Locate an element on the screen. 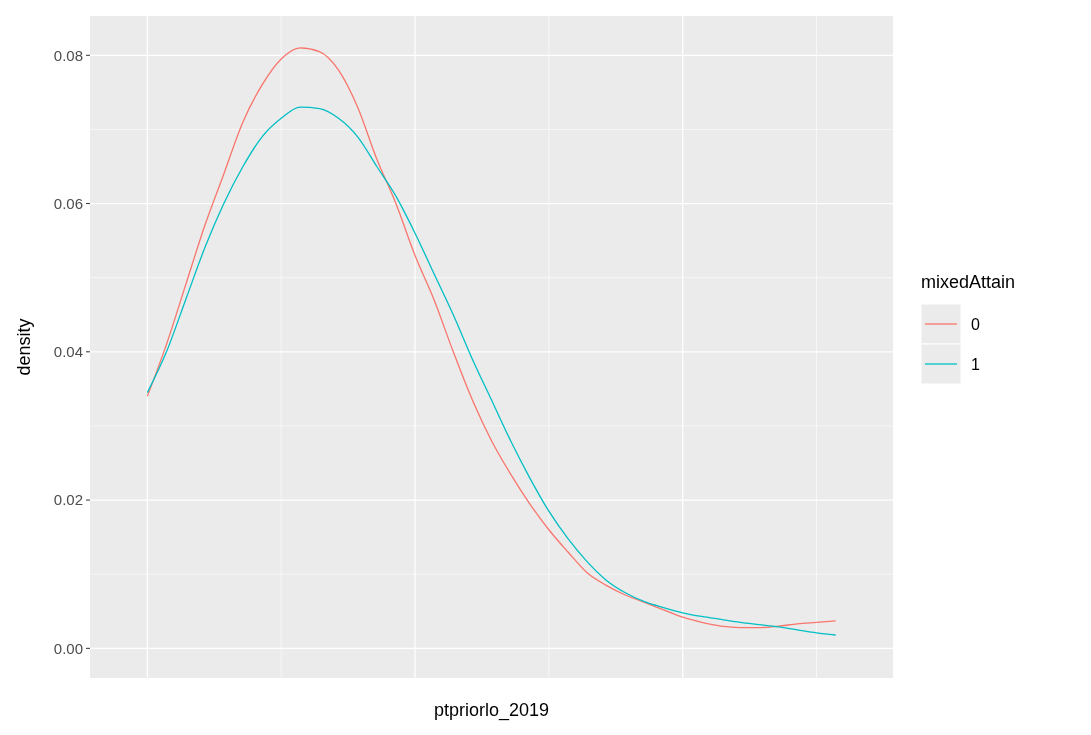  legend-label: 0 is located at coordinates (975, 324).